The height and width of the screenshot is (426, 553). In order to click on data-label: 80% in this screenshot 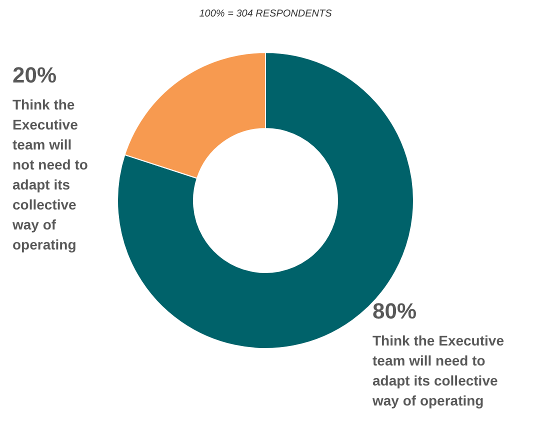, I will do `click(394, 311)`.